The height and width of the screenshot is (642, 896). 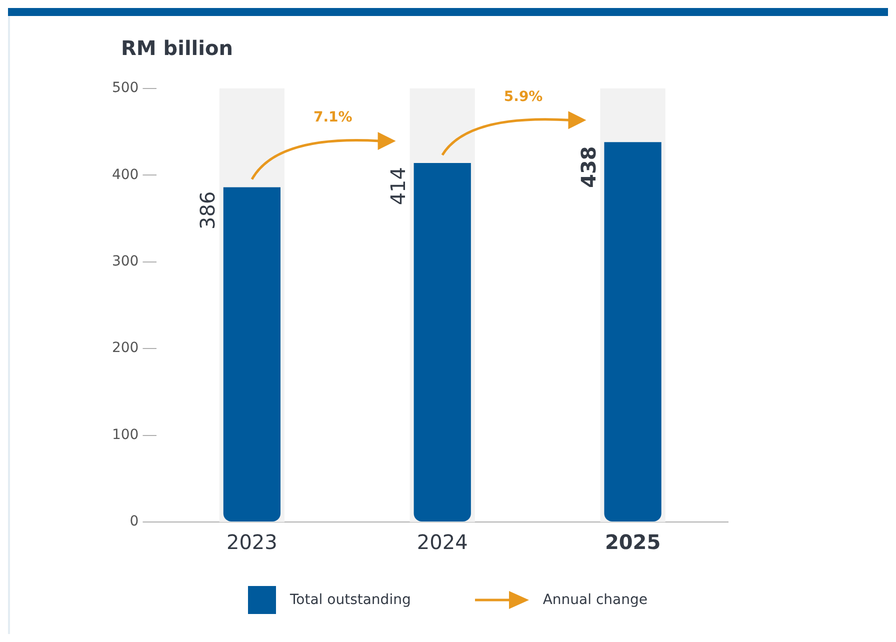 I want to click on y-tick-label: 0, so click(x=134, y=522).